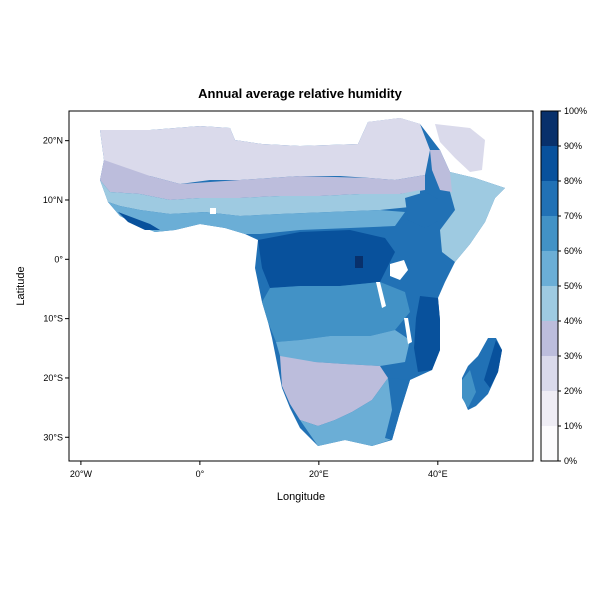 Image resolution: width=600 pixels, height=600 pixels. I want to click on legend-label: 10%, so click(573, 426).